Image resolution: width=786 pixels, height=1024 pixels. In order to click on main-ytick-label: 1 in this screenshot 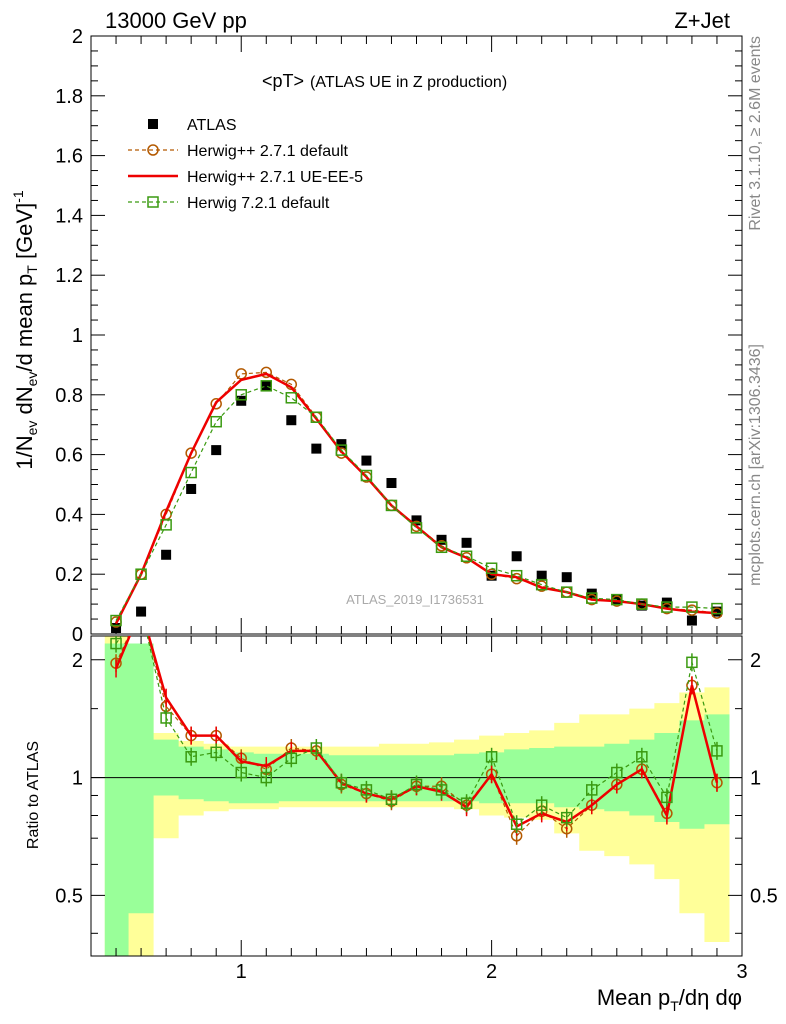, I will do `click(77, 336)`.